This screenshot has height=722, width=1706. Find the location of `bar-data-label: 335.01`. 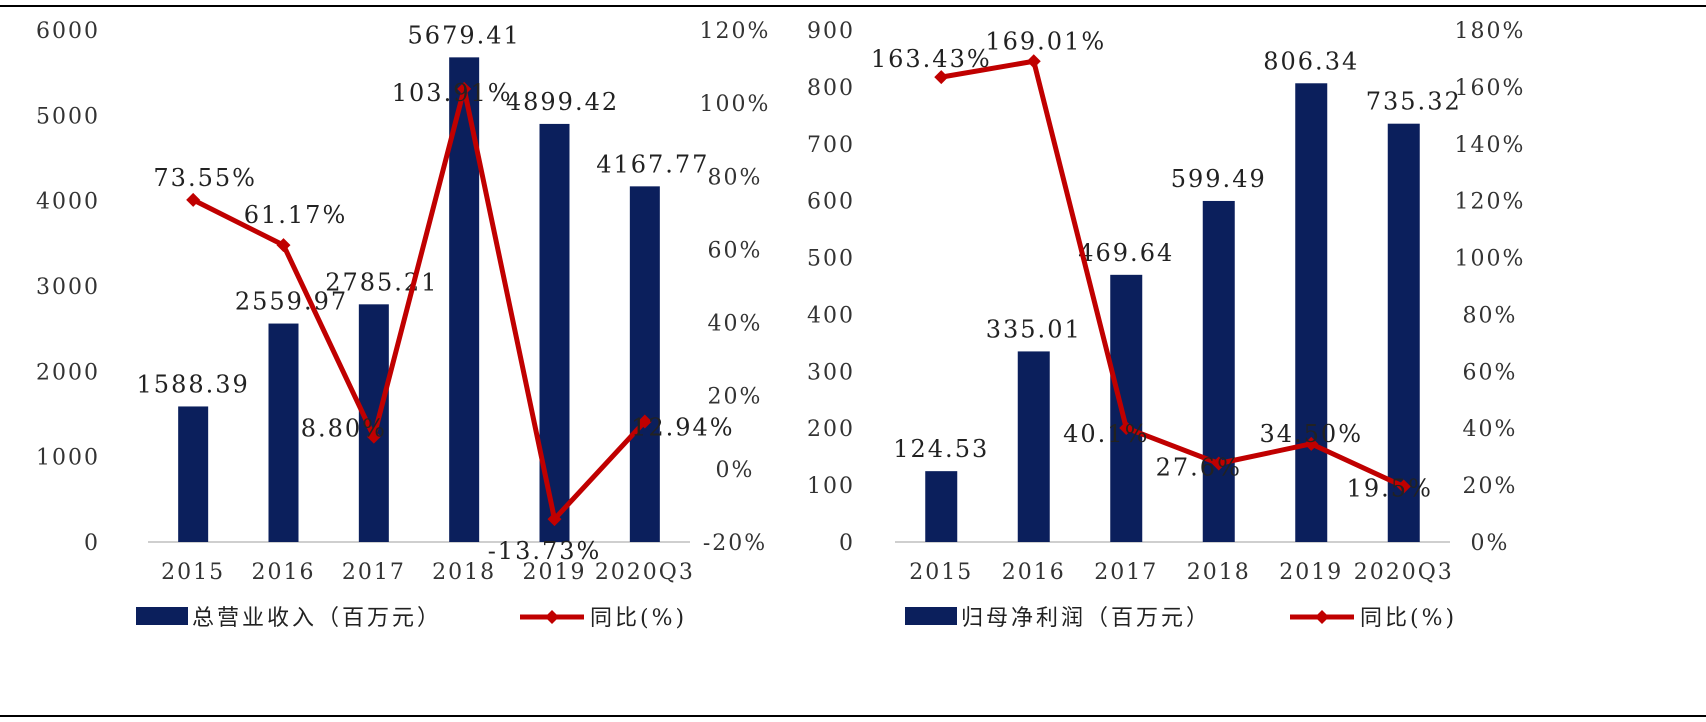

bar-data-label: 335.01 is located at coordinates (1034, 329).